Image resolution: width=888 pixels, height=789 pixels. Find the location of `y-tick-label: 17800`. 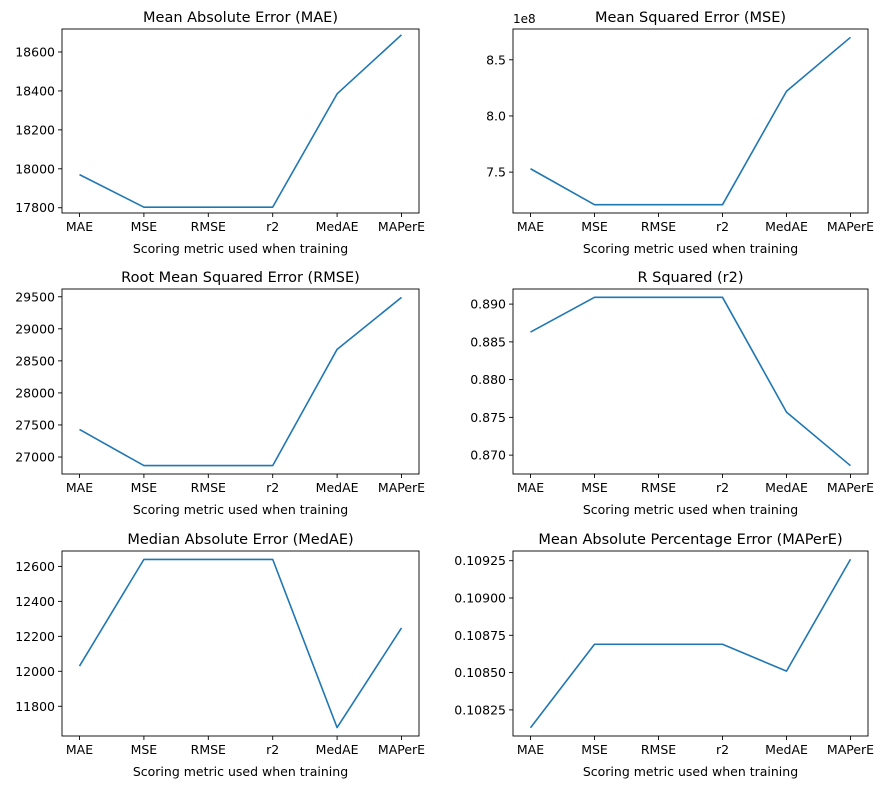

y-tick-label: 17800 is located at coordinates (35, 207).